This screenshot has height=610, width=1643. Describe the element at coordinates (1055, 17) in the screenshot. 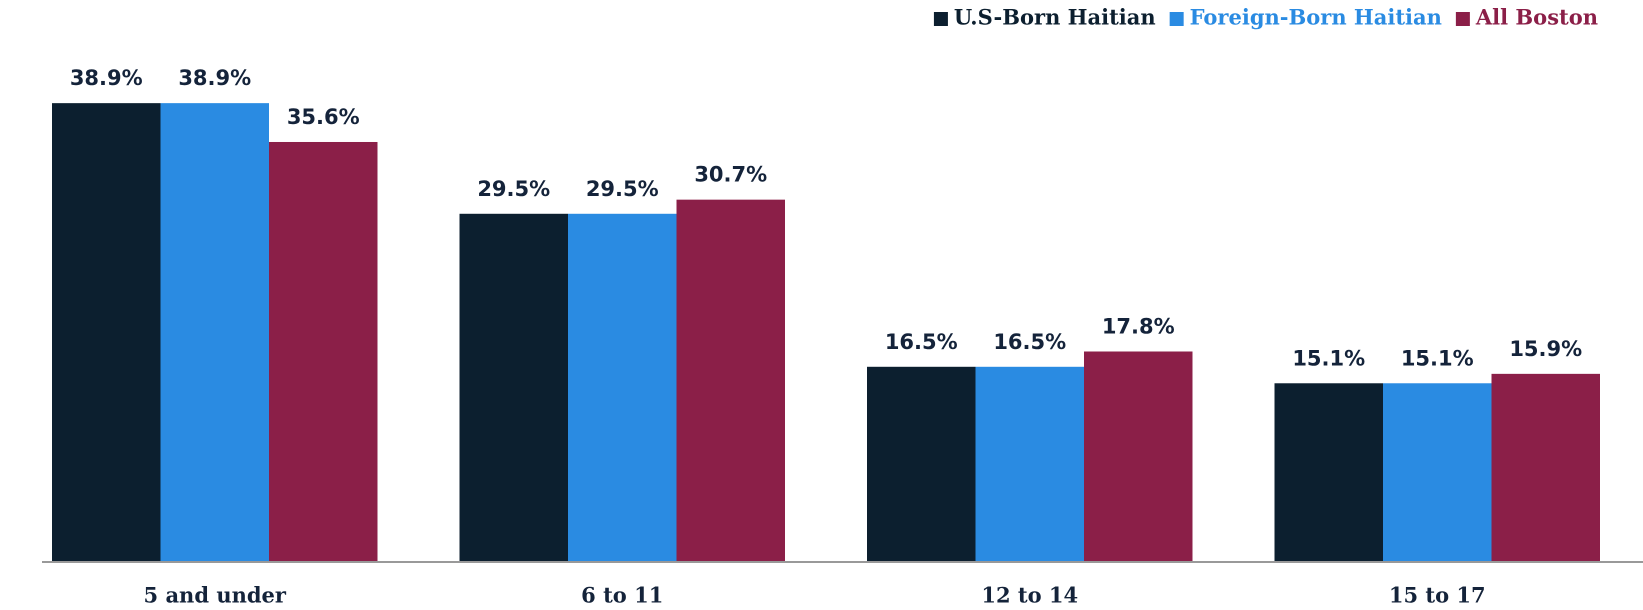

I see `legend-label: U.S-Born Haitian` at that location.